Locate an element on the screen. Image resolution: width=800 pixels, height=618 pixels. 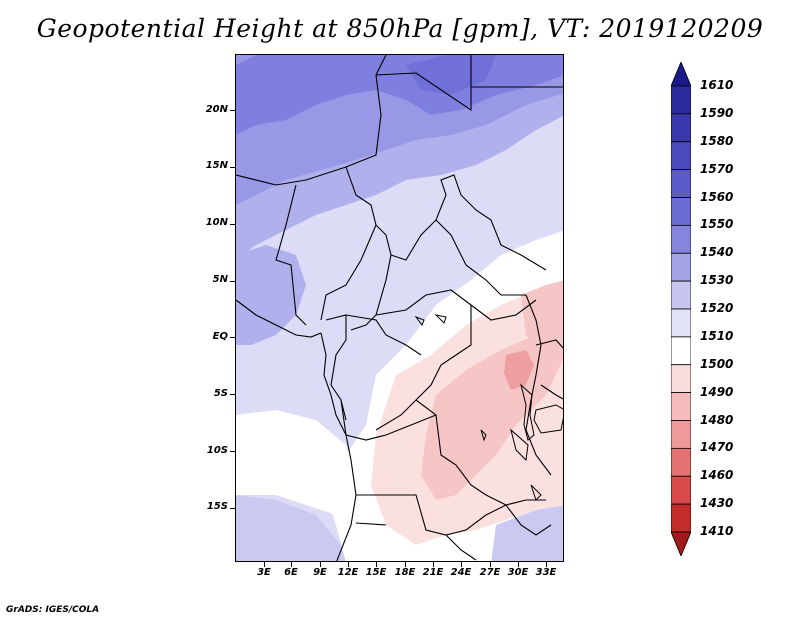
lat-label: EQ is located at coordinates (220, 336).